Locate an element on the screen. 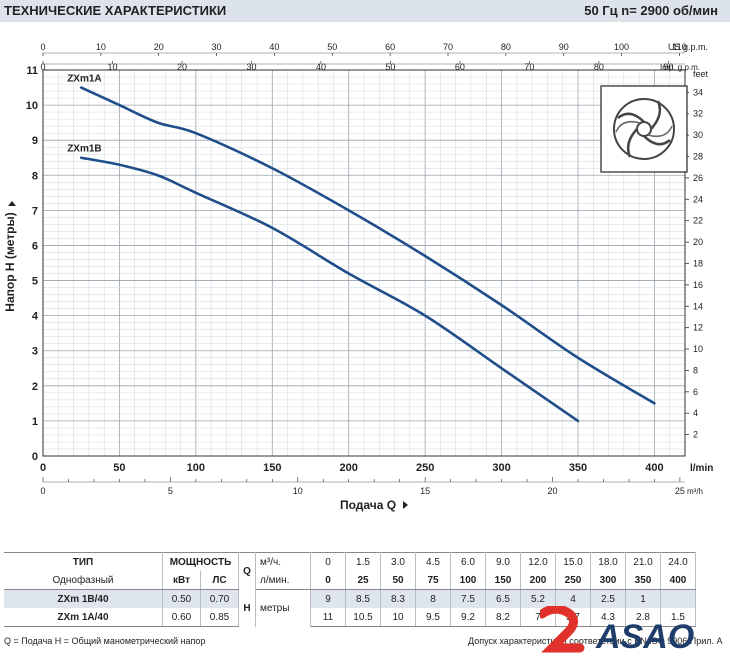 This screenshot has height=656, width=730. table-cell: 2.8 is located at coordinates (643, 617).